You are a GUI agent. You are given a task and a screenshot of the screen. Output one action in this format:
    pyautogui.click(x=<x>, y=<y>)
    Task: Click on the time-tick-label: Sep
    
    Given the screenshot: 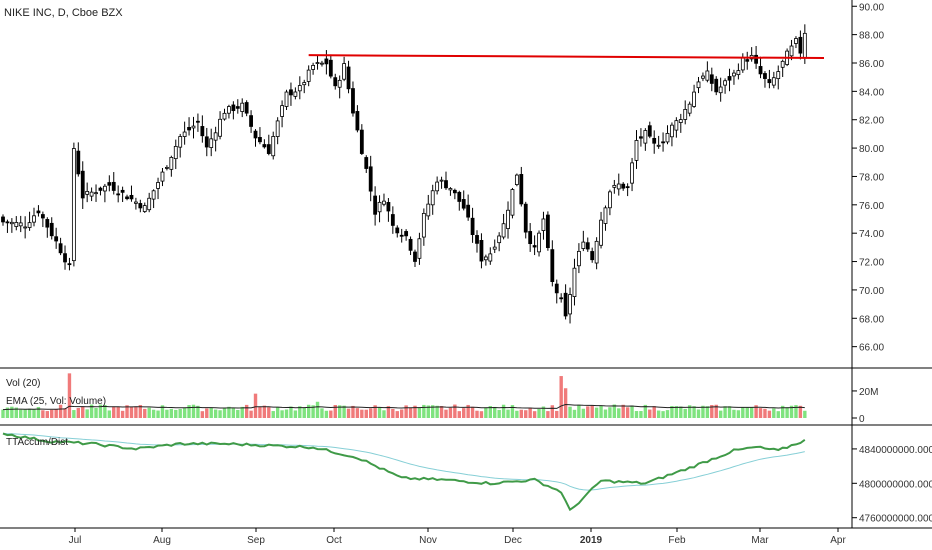 What is the action you would take?
    pyautogui.click(x=256, y=540)
    